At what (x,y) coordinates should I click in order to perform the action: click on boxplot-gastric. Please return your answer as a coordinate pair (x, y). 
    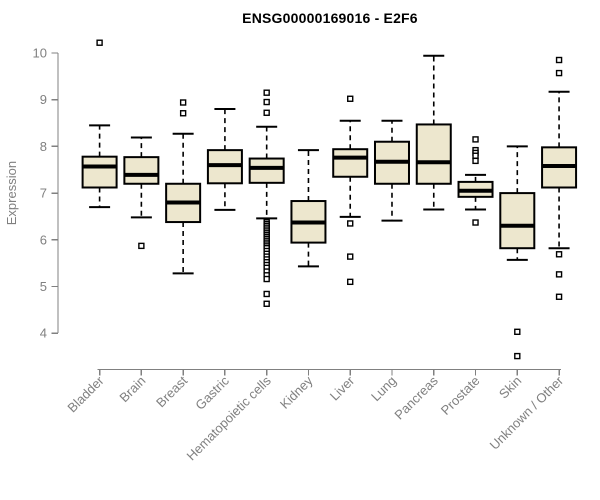
    Looking at the image, I should click on (224, 159).